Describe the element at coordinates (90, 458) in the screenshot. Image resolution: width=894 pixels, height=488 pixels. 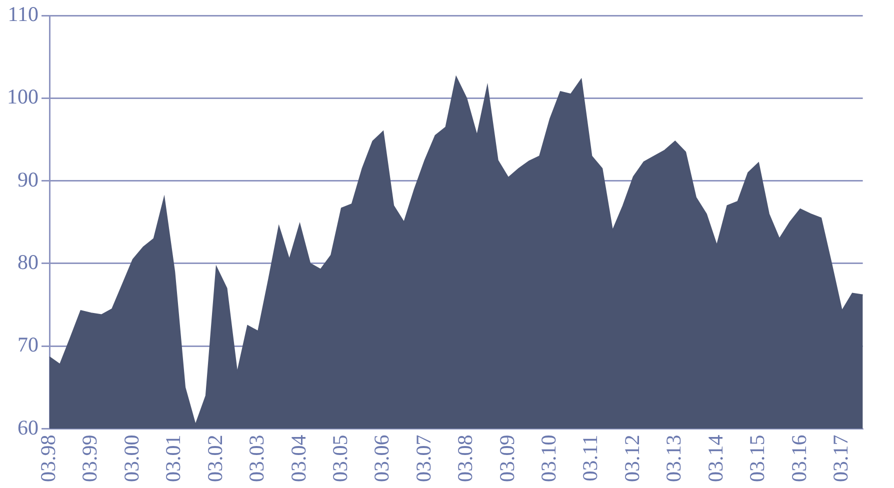
I see `x-tick-label: 03.99` at that location.